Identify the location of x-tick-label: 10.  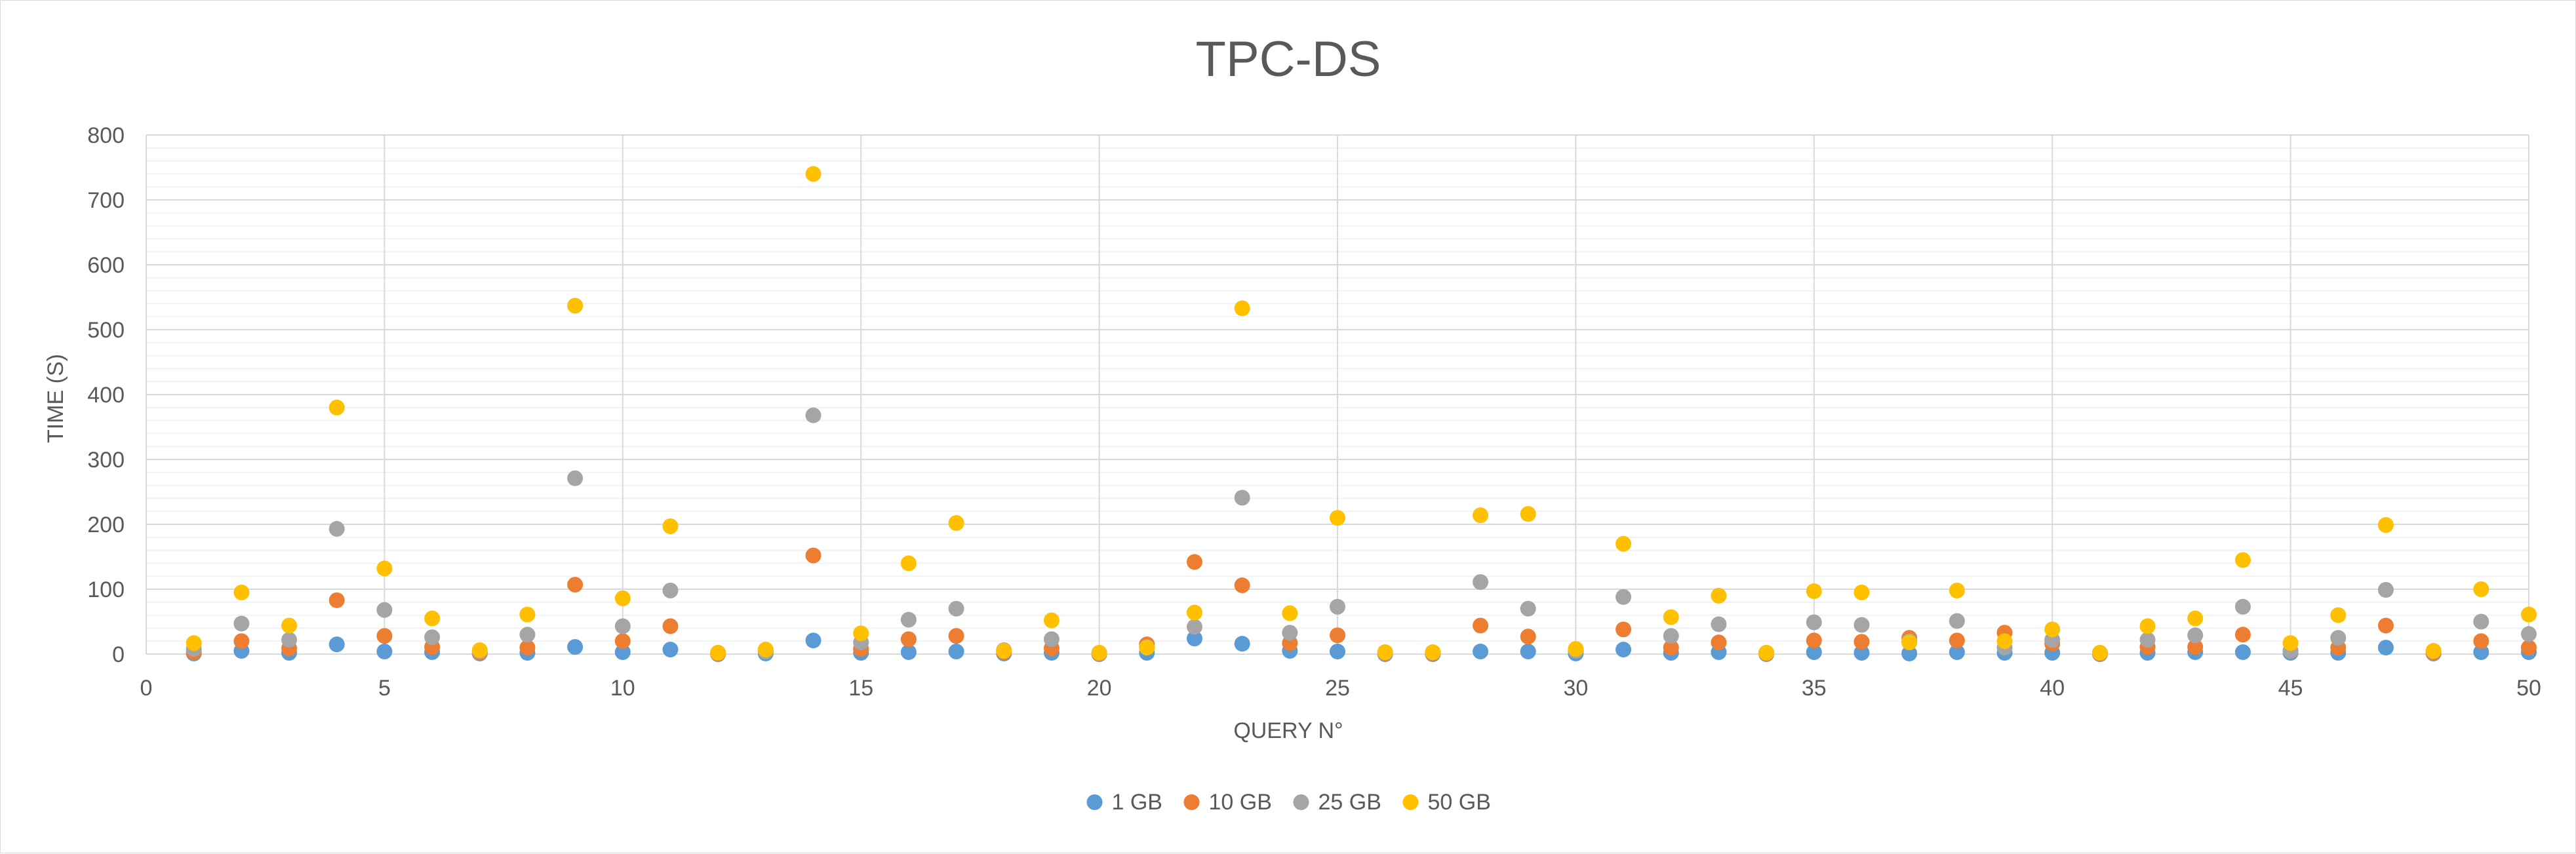
(622, 689).